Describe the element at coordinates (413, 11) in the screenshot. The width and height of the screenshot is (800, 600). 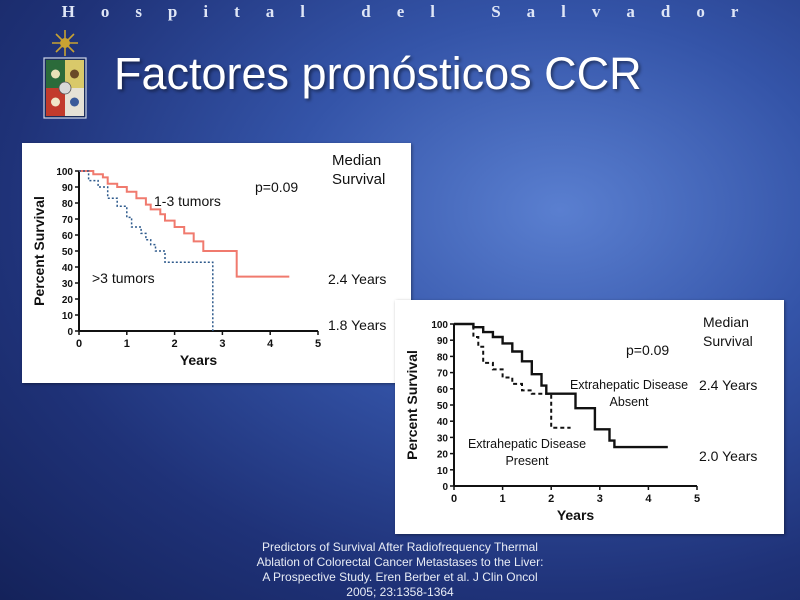
I see `institution-banner: Hospital del Salvador` at that location.